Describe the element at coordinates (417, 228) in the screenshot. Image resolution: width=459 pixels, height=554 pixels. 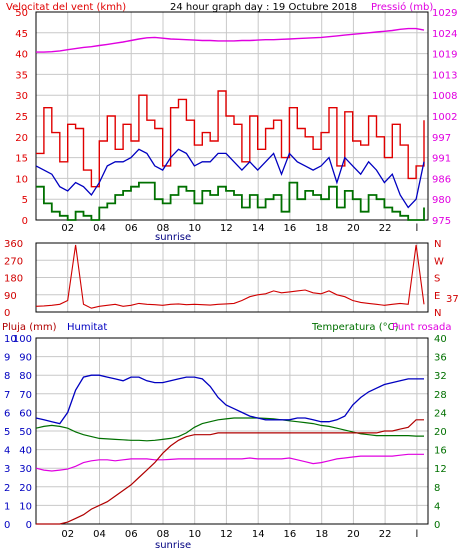
I see `wind-x-tick-label: l` at that location.